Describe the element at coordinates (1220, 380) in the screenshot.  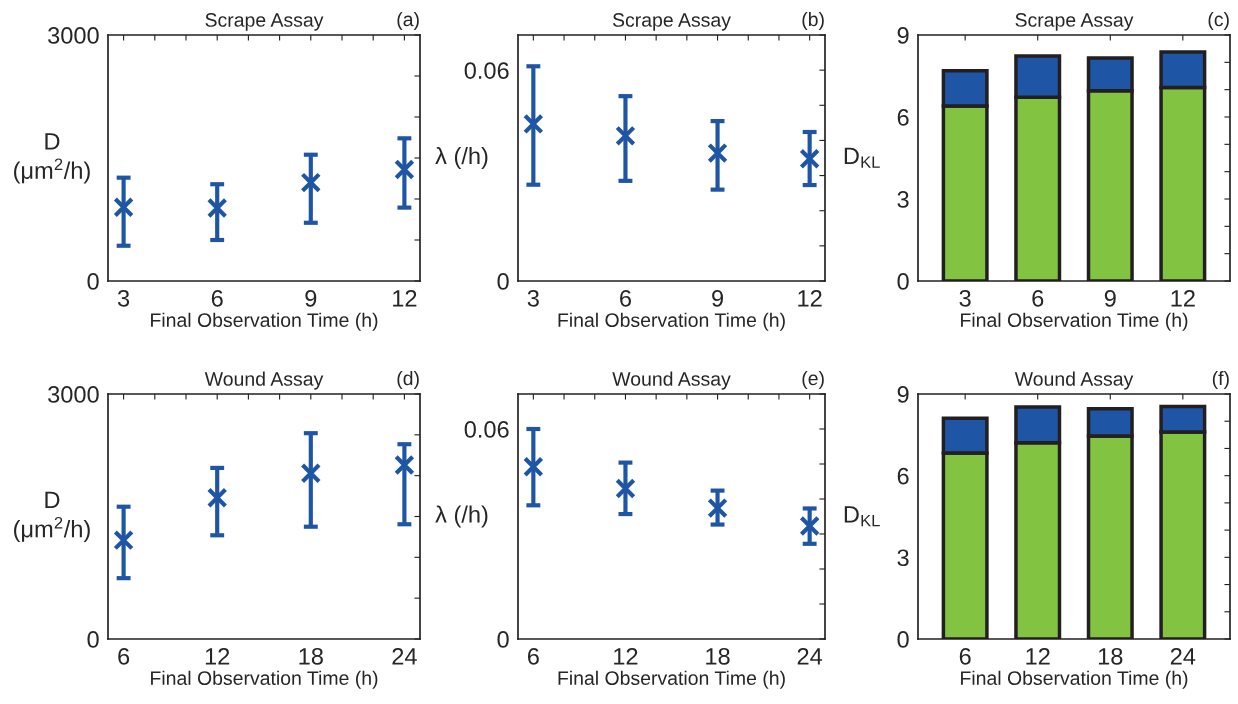
I see `text: (f)` at that location.